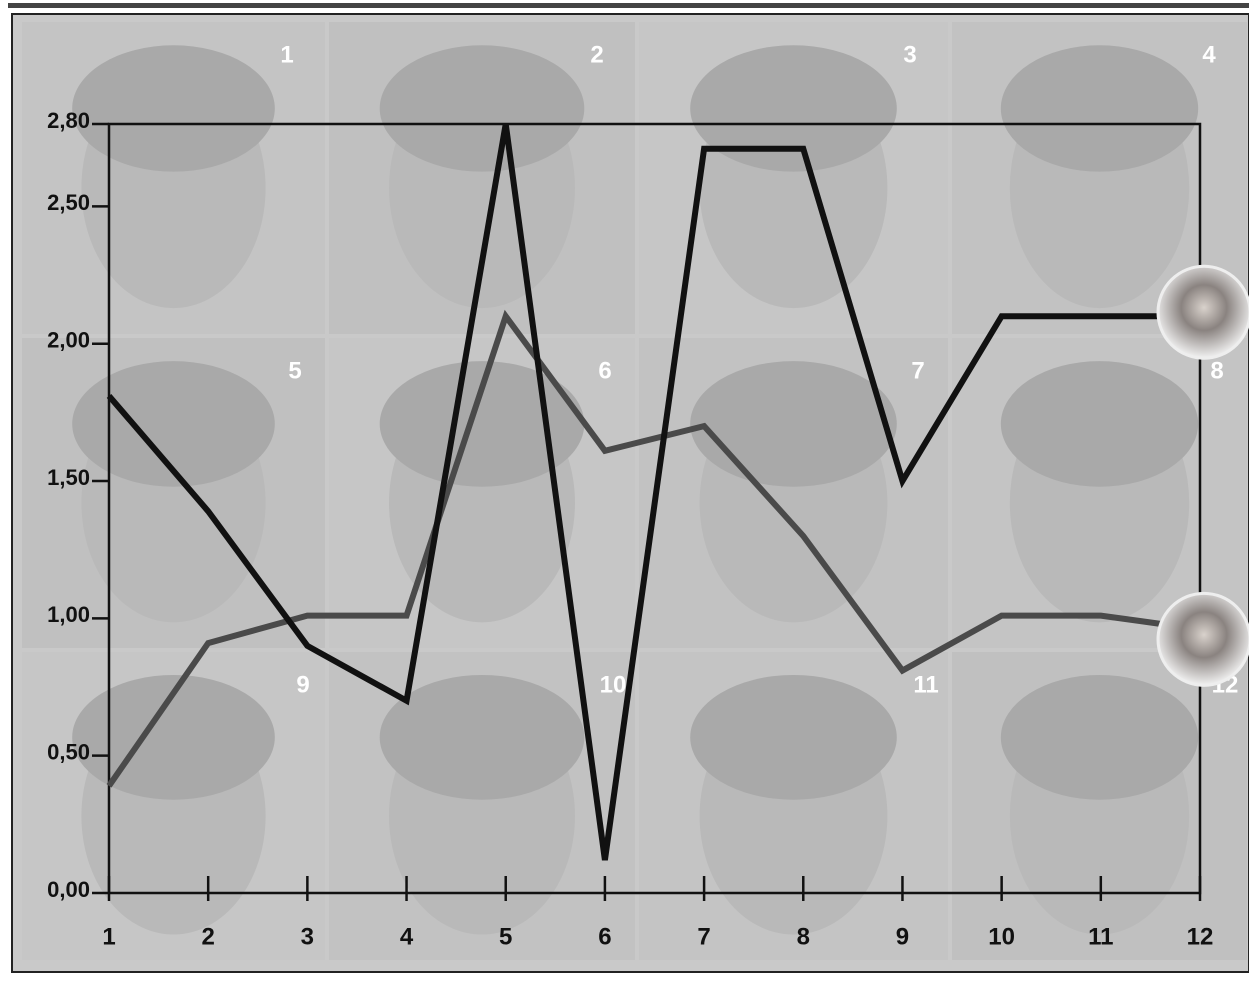 Image resolution: width=1249 pixels, height=981 pixels. Describe the element at coordinates (68, 202) in the screenshot. I see `y-tick-label: 2,50` at that location.